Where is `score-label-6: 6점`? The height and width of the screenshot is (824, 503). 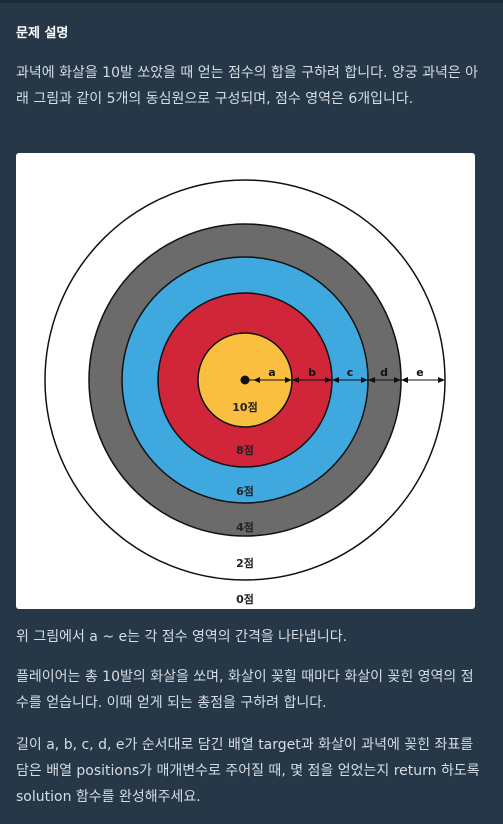
score-label-6: 6점 is located at coordinates (245, 491).